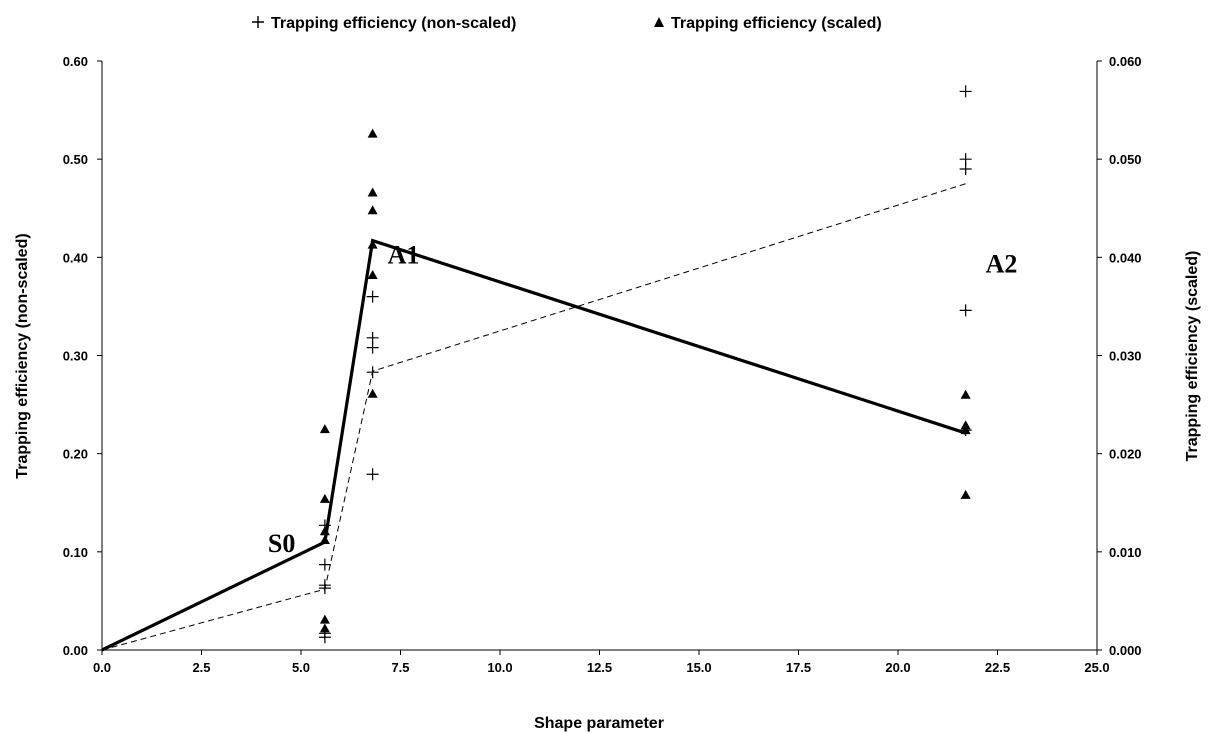 The image size is (1208, 733). Describe the element at coordinates (75, 356) in the screenshot. I see `y-left-tick-label: 0.30` at that location.